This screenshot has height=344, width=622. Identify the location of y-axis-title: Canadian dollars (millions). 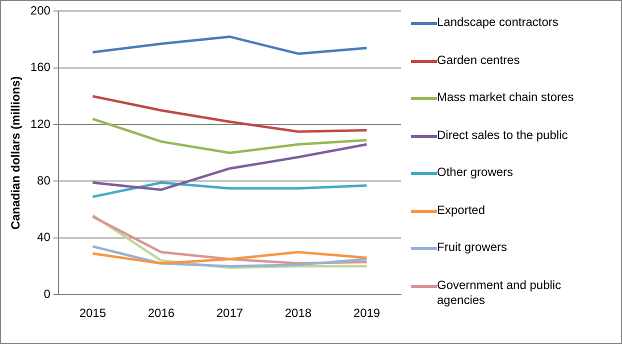
(15, 153).